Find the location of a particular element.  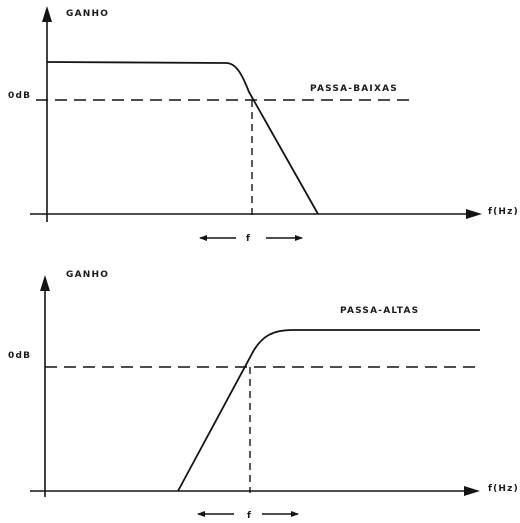

high-pass-label: PASSA-ALTAS is located at coordinates (379, 311).